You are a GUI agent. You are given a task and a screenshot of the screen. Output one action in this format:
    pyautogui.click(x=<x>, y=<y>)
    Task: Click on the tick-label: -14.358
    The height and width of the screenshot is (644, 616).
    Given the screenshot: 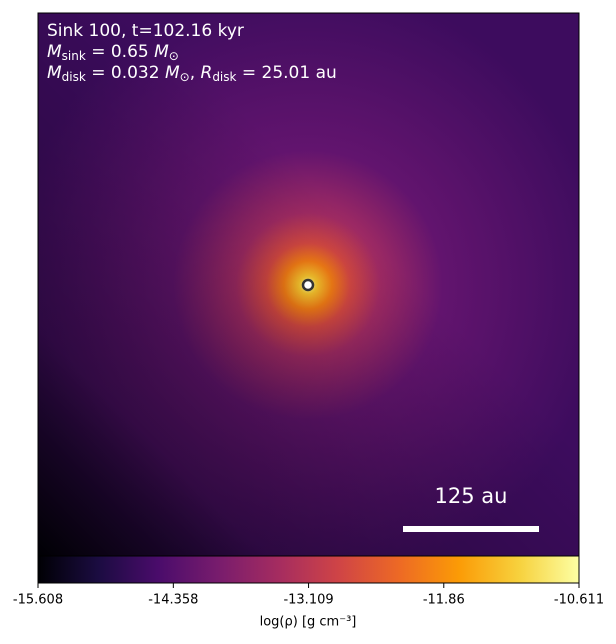 What is the action you would take?
    pyautogui.click(x=173, y=600)
    